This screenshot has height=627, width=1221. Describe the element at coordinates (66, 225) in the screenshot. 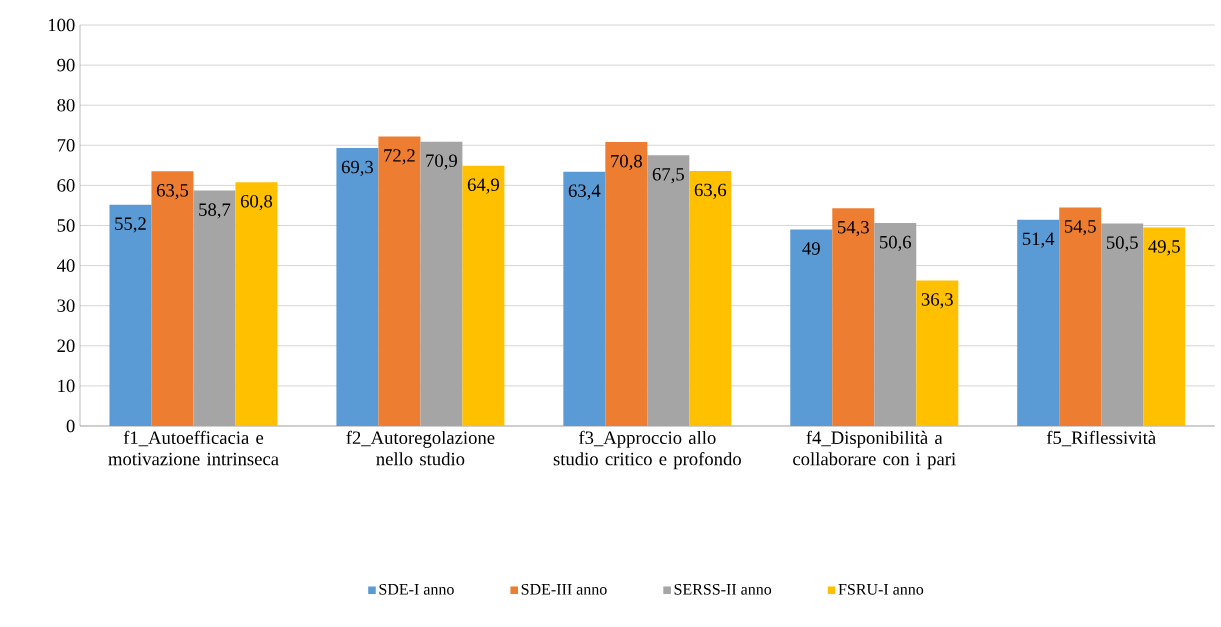

I see `y-tick-label: 50` at that location.